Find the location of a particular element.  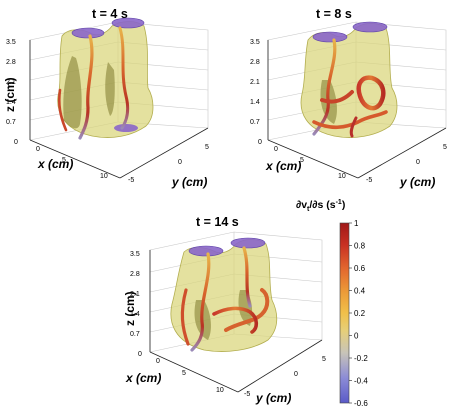

colorbar-tick-label: 0.2 is located at coordinates (360, 313).